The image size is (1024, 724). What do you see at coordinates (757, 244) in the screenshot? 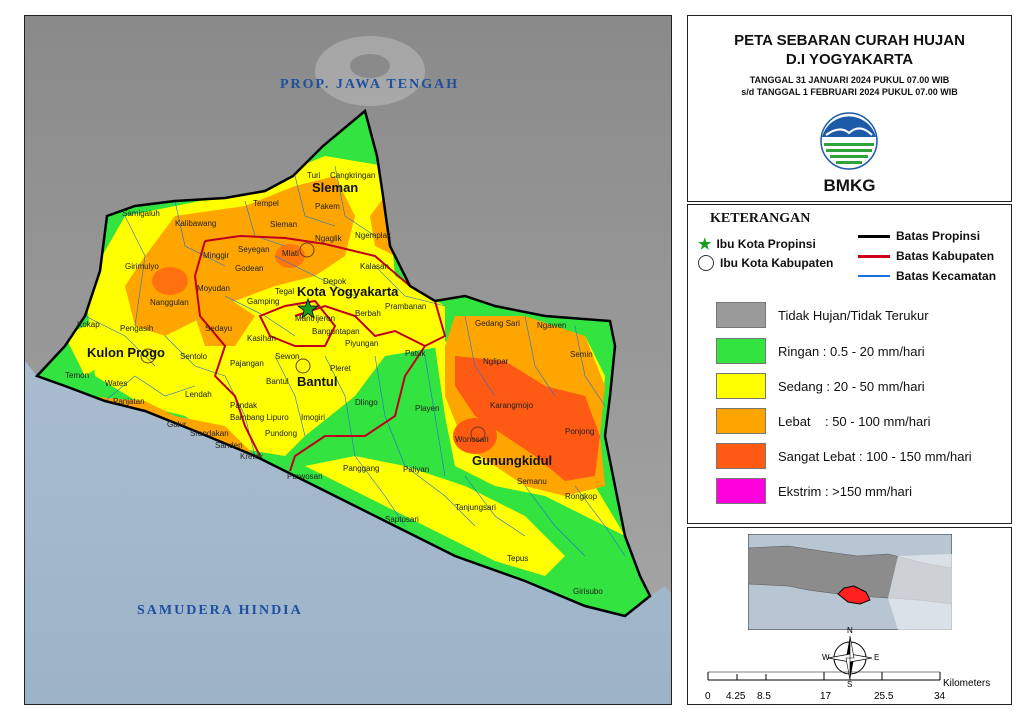
I see `legend-province-capital: ★ Ibu Kota Propinsi` at bounding box center [757, 244].